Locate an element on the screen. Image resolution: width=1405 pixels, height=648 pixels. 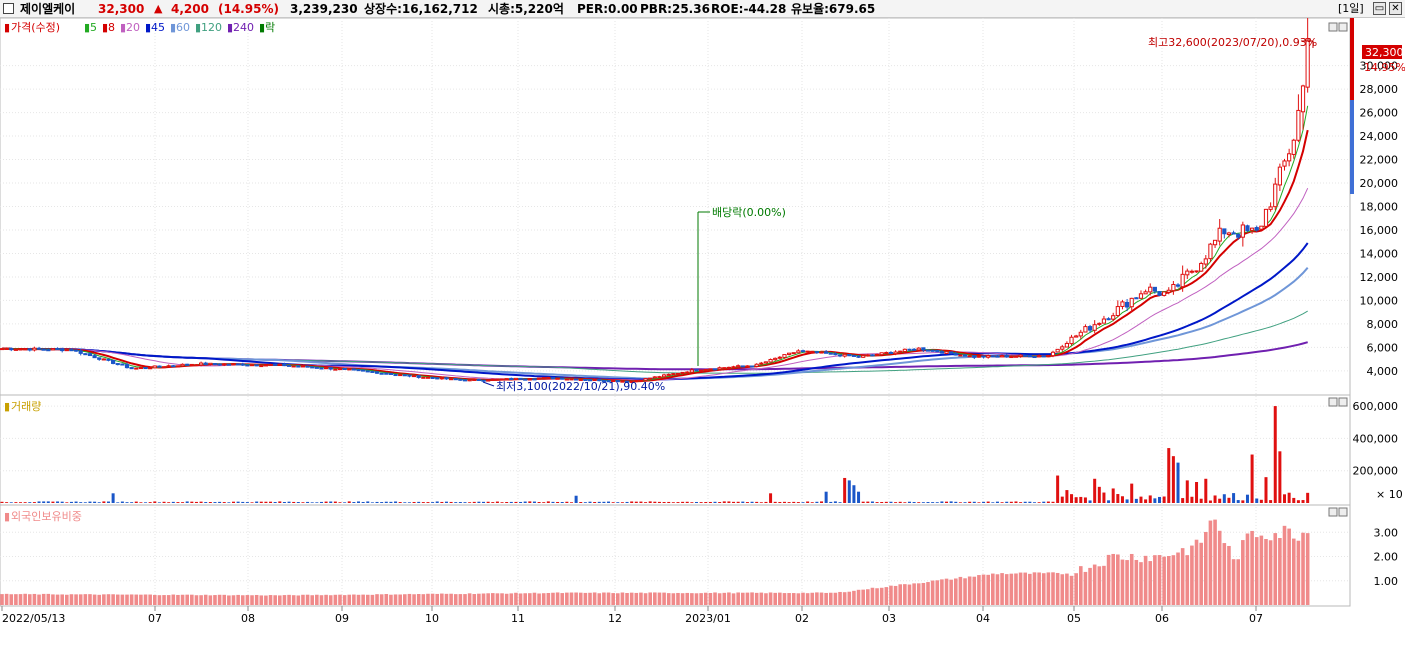
x-axis-tick-0: 2022/05/13 is located at coordinates (33, 618).